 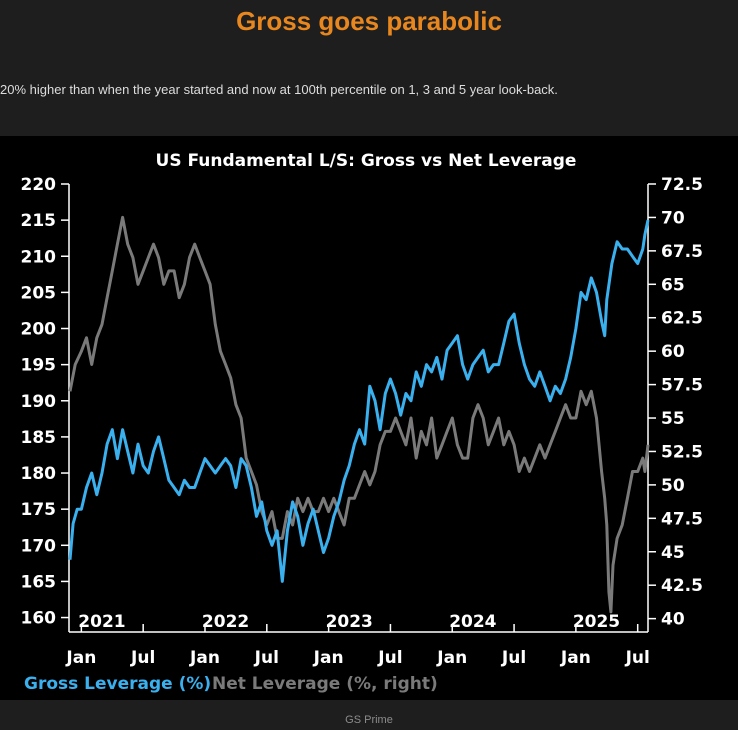 I want to click on year-label: 2023, so click(x=349, y=622).